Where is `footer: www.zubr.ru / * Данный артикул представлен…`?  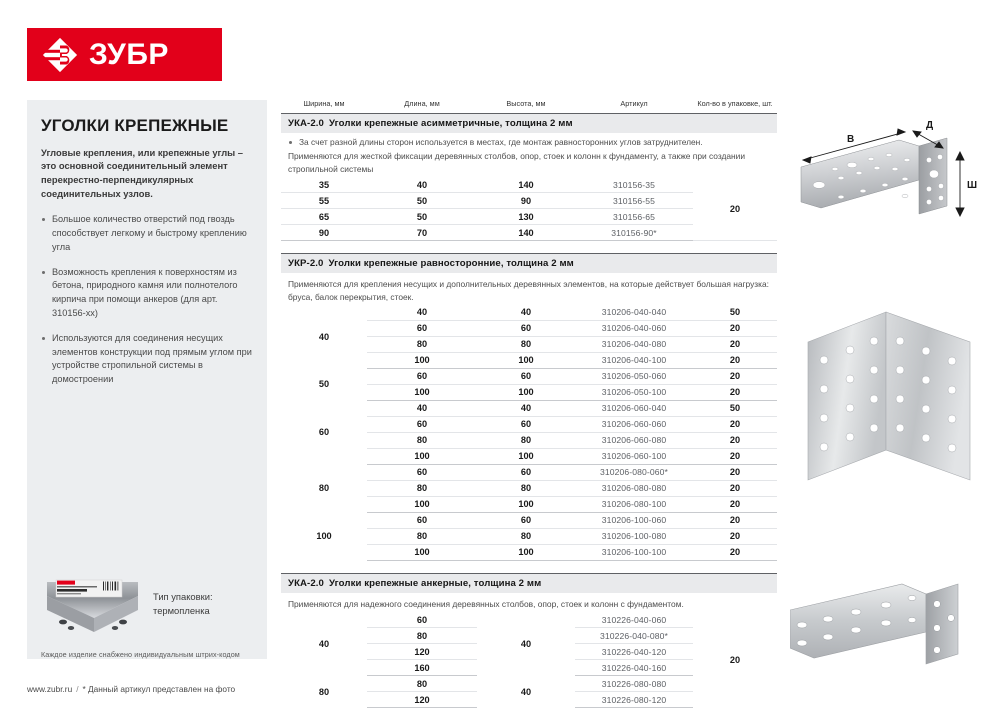 footer: www.zubr.ru / * Данный артикул представлен… is located at coordinates (131, 689).